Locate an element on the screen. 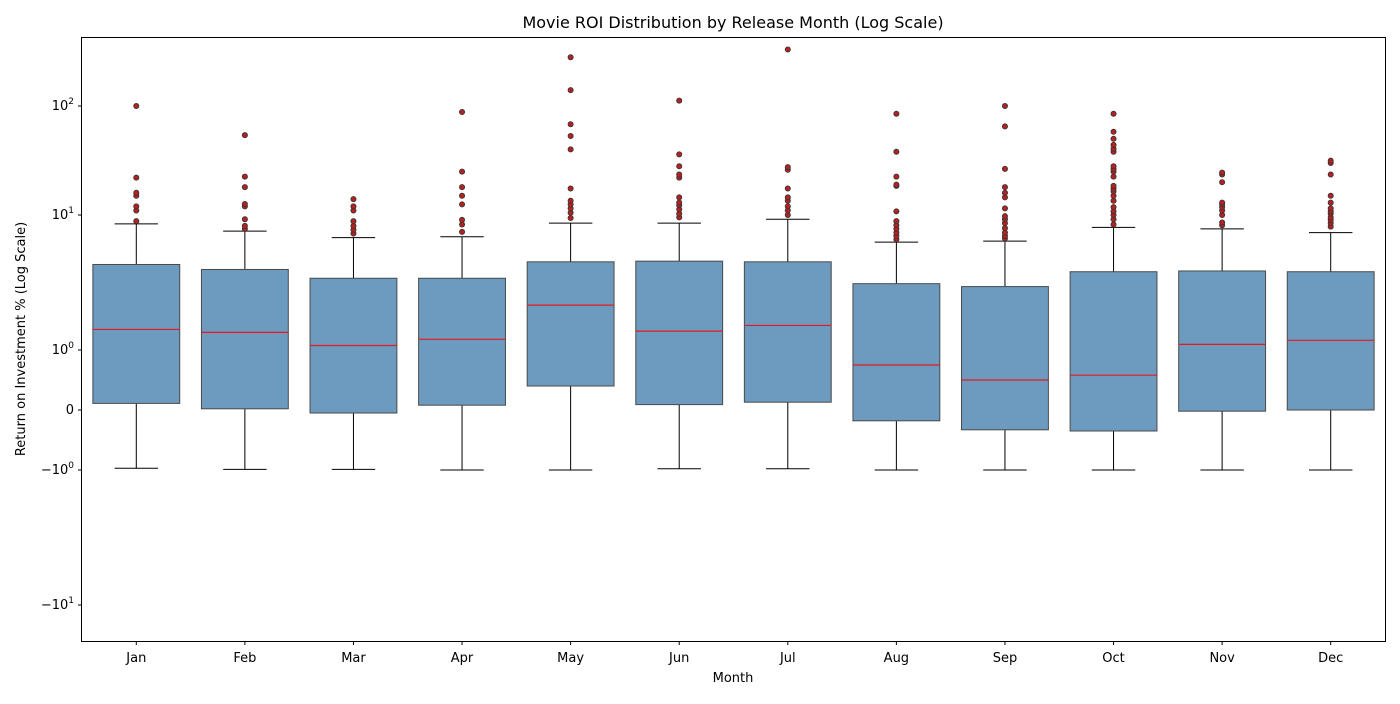 The height and width of the screenshot is (704, 1400). y-tick-label: −101 is located at coordinates (57, 604).